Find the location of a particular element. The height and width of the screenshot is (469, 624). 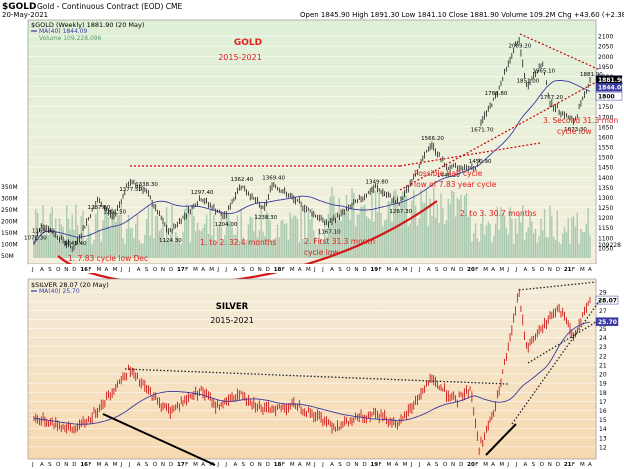

silver-y-tick-label: 21 is located at coordinates (603, 365).